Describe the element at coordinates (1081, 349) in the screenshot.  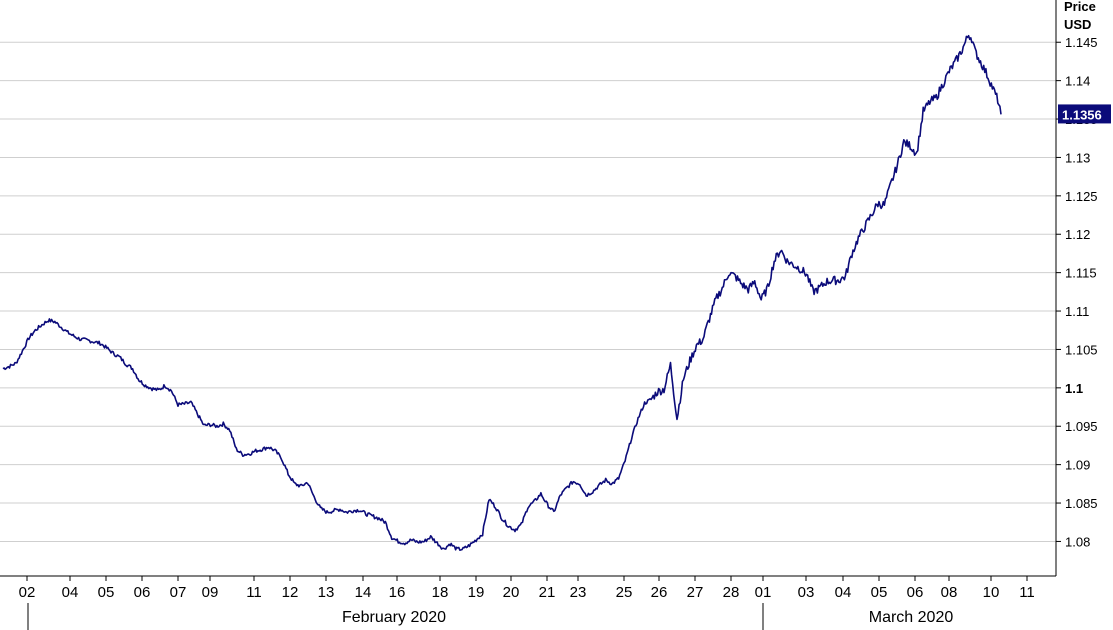
I see `y-tick-label: 1.105` at that location.